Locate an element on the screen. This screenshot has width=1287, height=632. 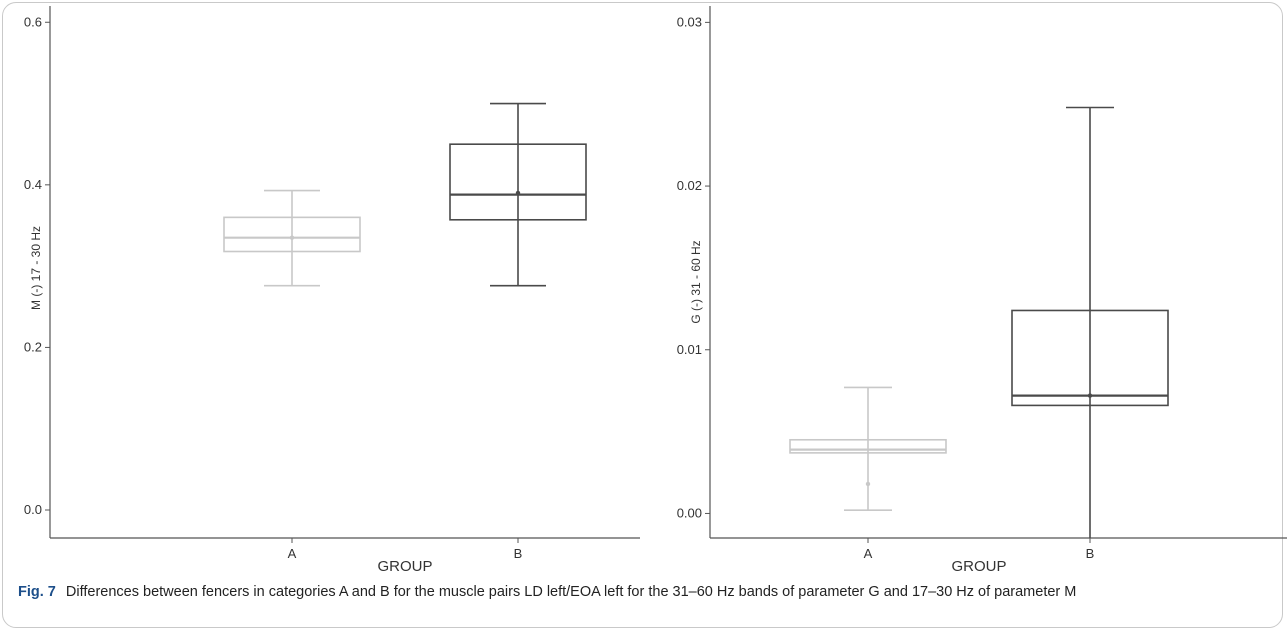
caption-label: Fig. 7 is located at coordinates (37, 592).